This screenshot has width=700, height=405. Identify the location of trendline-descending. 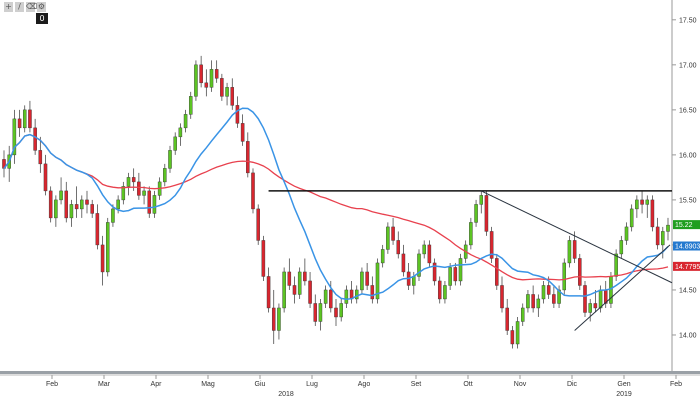
(577, 237).